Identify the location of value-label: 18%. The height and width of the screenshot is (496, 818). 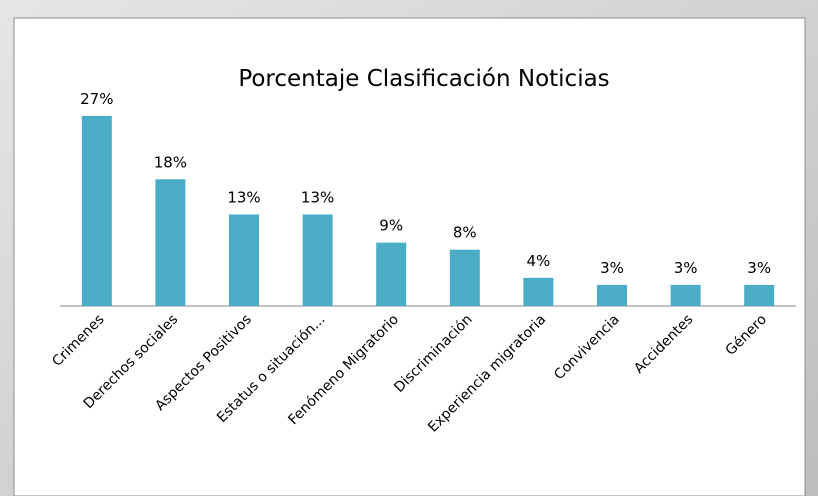
(170, 162).